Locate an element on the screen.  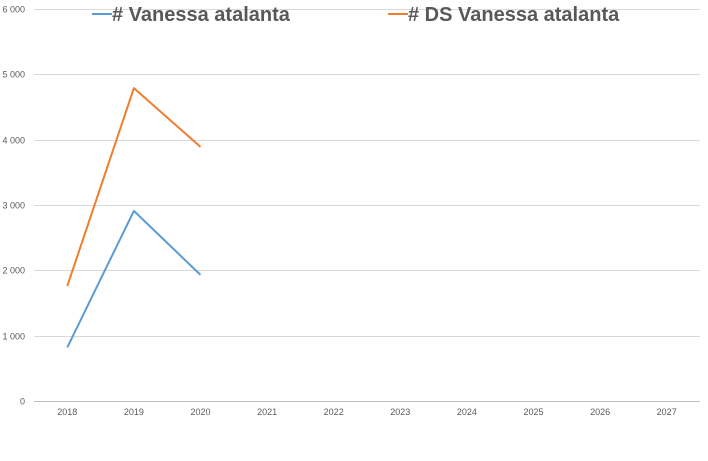
x-tick-label: 2027 is located at coordinates (667, 412).